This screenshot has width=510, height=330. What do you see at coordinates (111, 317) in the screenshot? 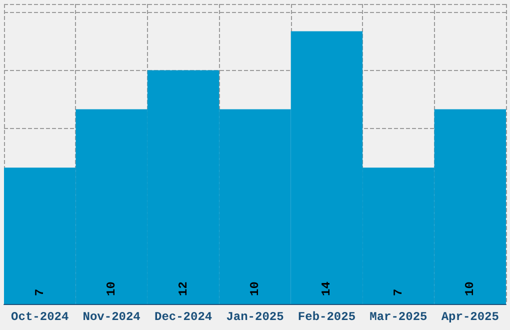
I see `x-tick-label: Nov-2024` at bounding box center [111, 317].